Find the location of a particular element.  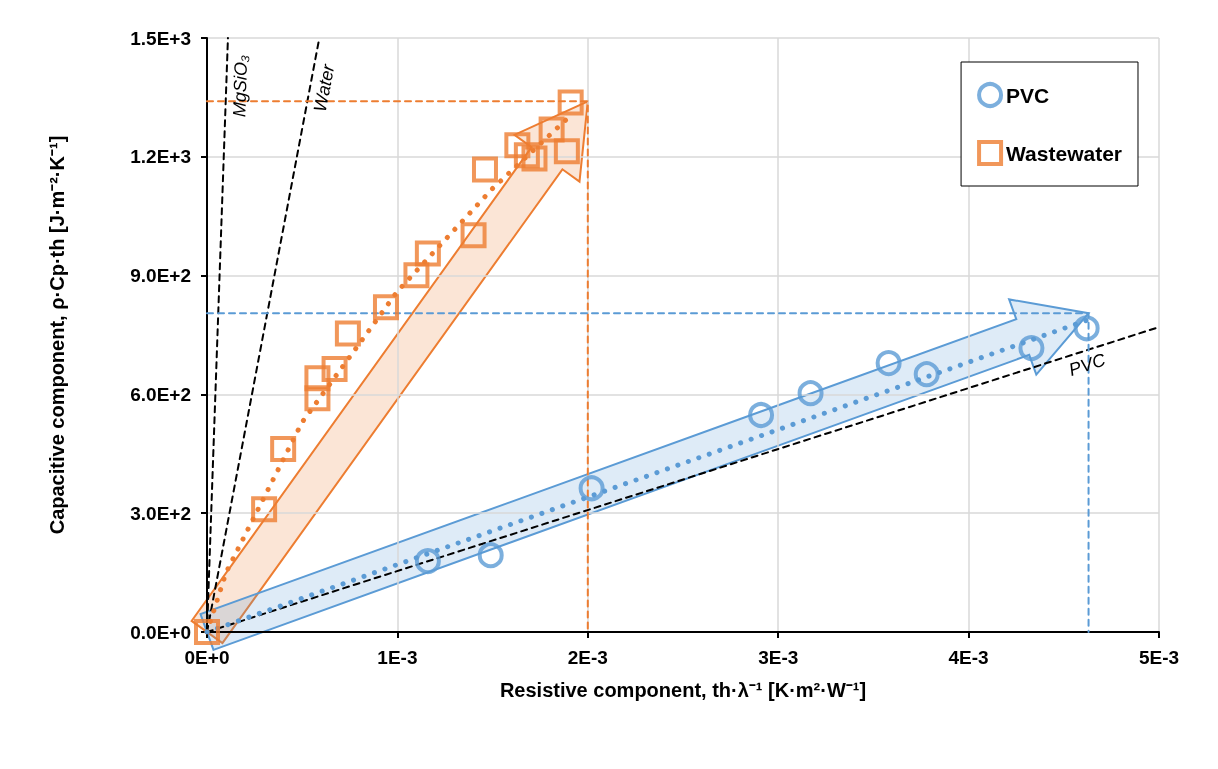

text: MgSiO₃ is located at coordinates (240, 86).